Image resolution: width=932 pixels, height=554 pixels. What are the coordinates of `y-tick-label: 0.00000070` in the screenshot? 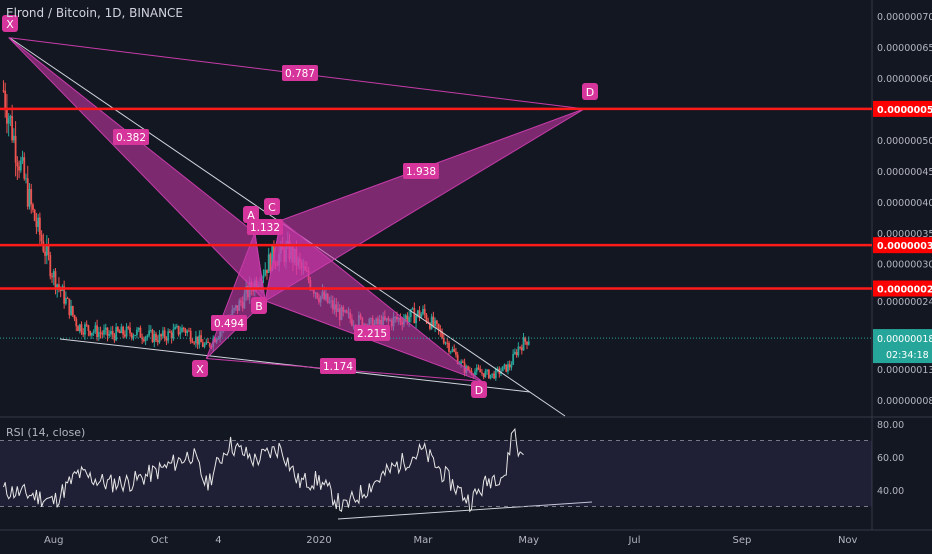 It's located at (904, 17).